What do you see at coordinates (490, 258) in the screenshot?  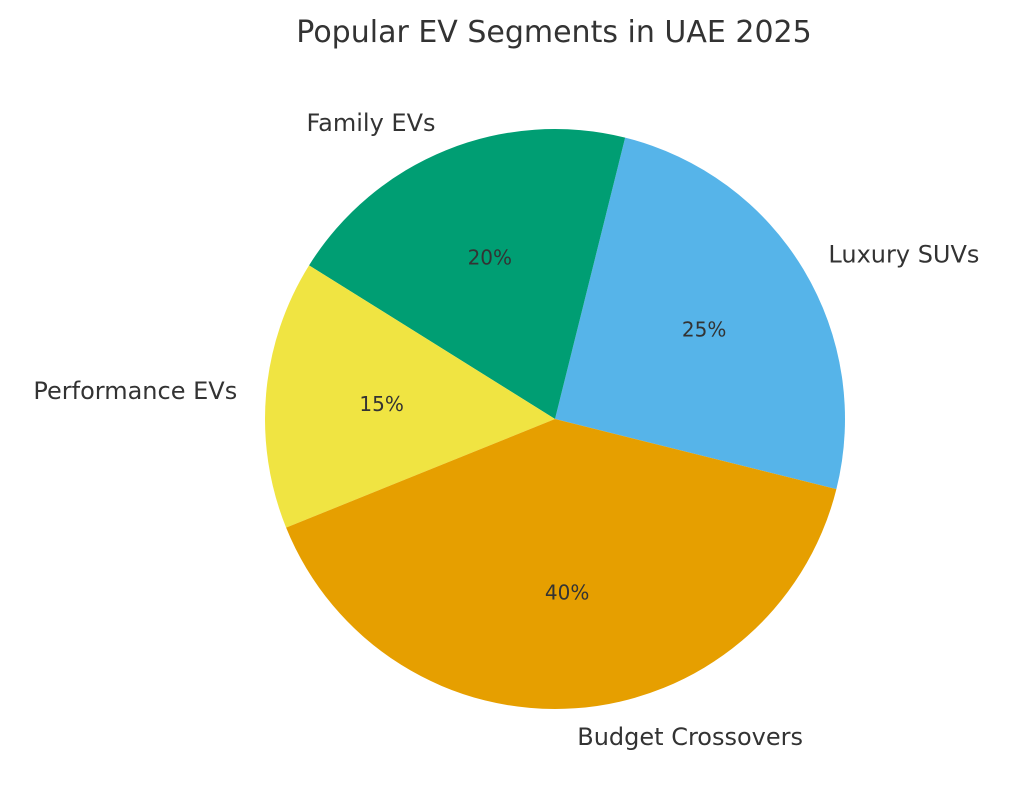 I see `pct-family-evs: 20%` at bounding box center [490, 258].